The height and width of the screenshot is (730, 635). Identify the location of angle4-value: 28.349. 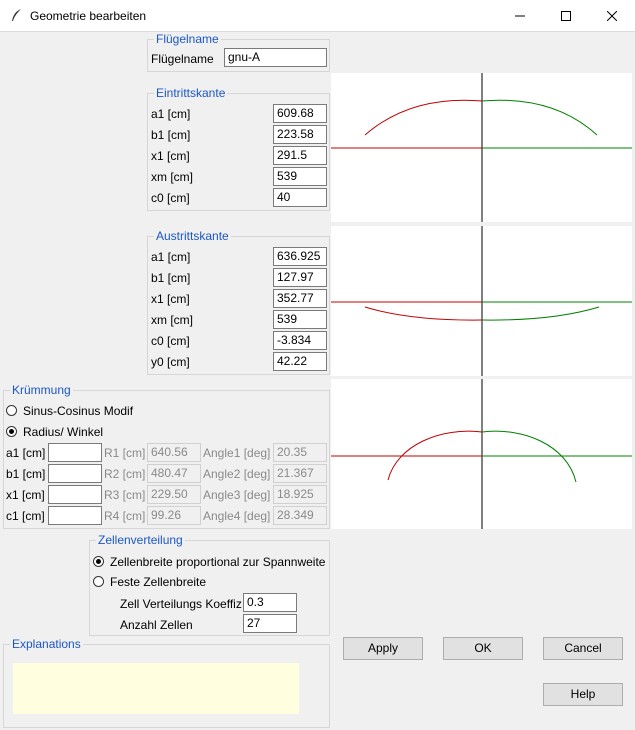
(300, 515).